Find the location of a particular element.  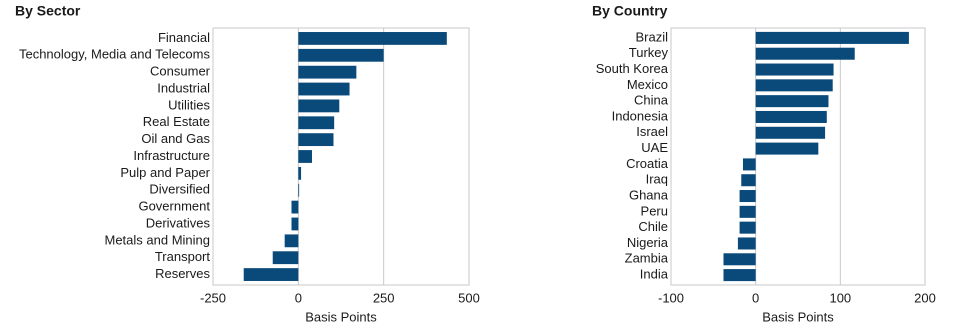

y-tick-label: Consumer is located at coordinates (180, 71).